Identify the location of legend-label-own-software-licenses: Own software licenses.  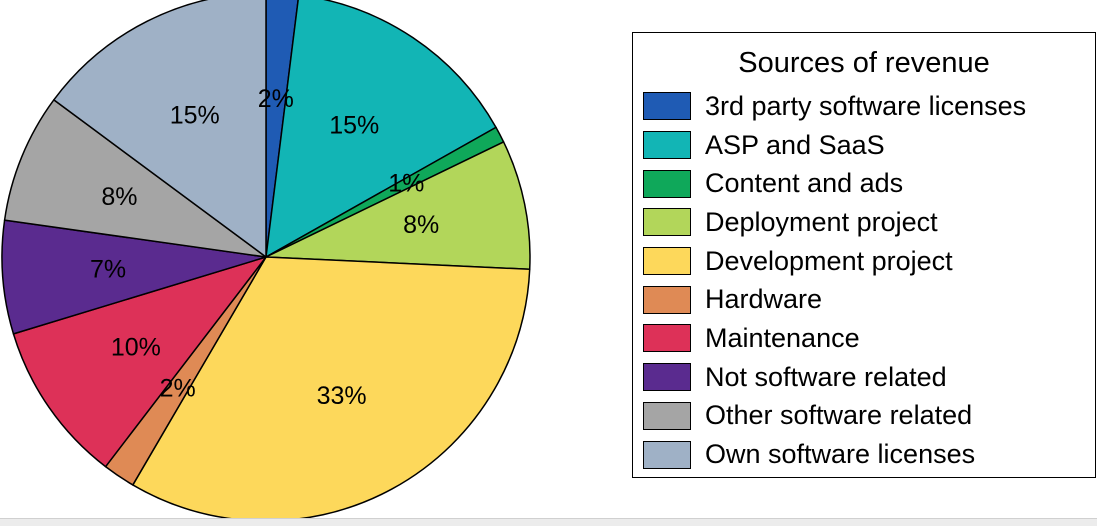
(840, 454).